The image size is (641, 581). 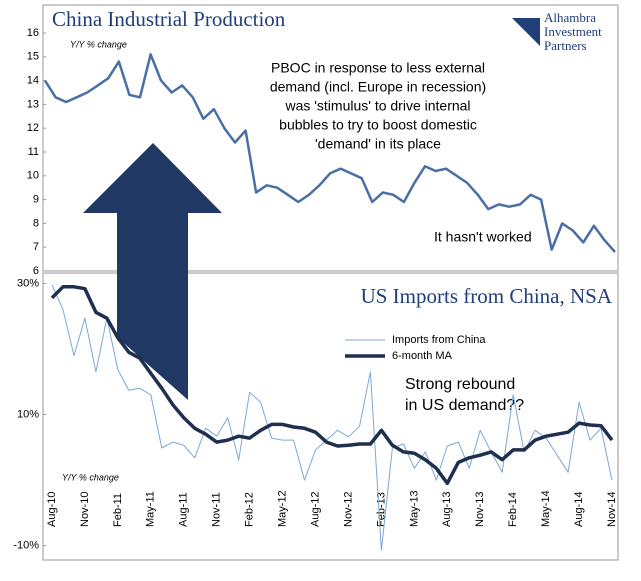 What do you see at coordinates (169, 19) in the screenshot?
I see `chart-title: China Industrial Production` at bounding box center [169, 19].